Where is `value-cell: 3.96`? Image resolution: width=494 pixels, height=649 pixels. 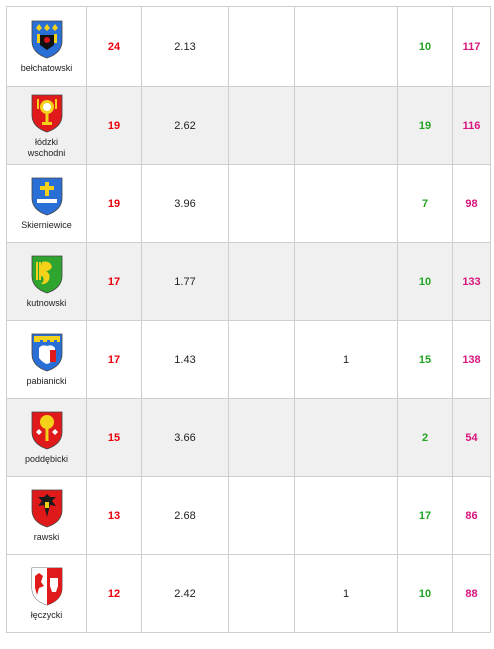
value-cell: 3.96 is located at coordinates (185, 203).